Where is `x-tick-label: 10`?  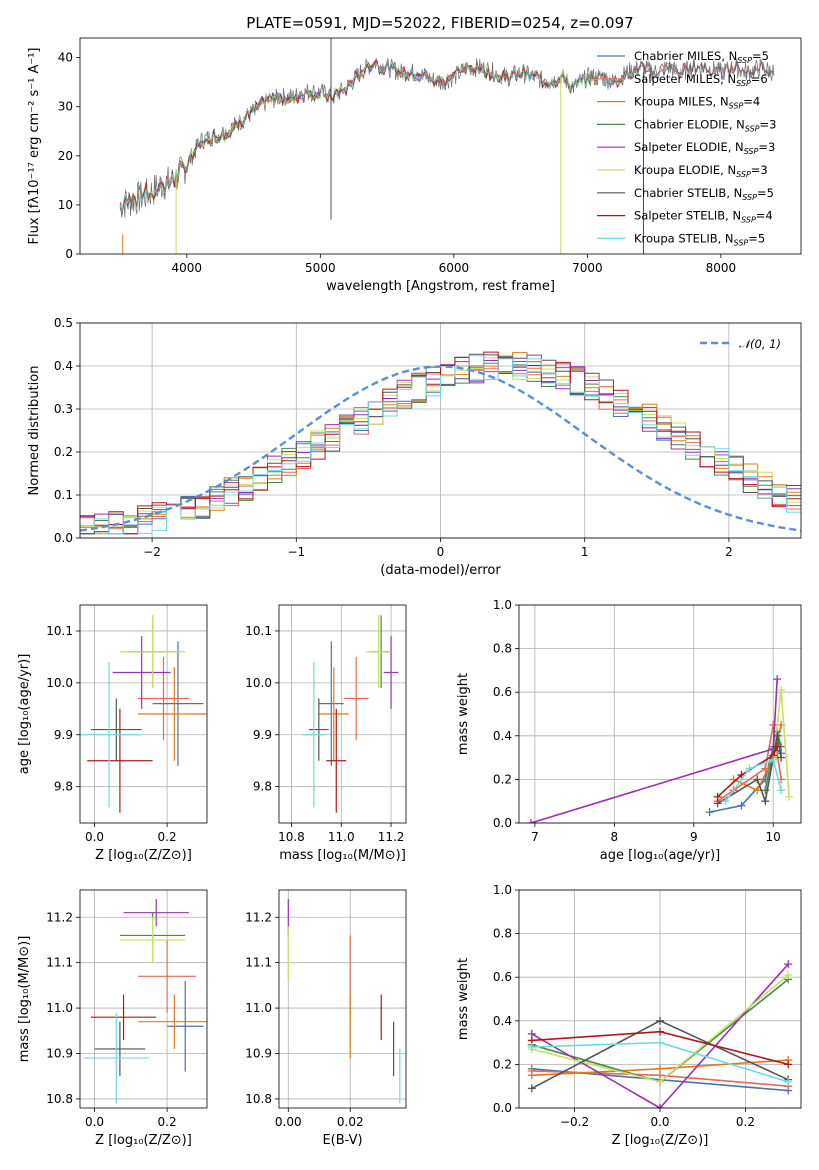 x-tick-label: 10 is located at coordinates (773, 837).